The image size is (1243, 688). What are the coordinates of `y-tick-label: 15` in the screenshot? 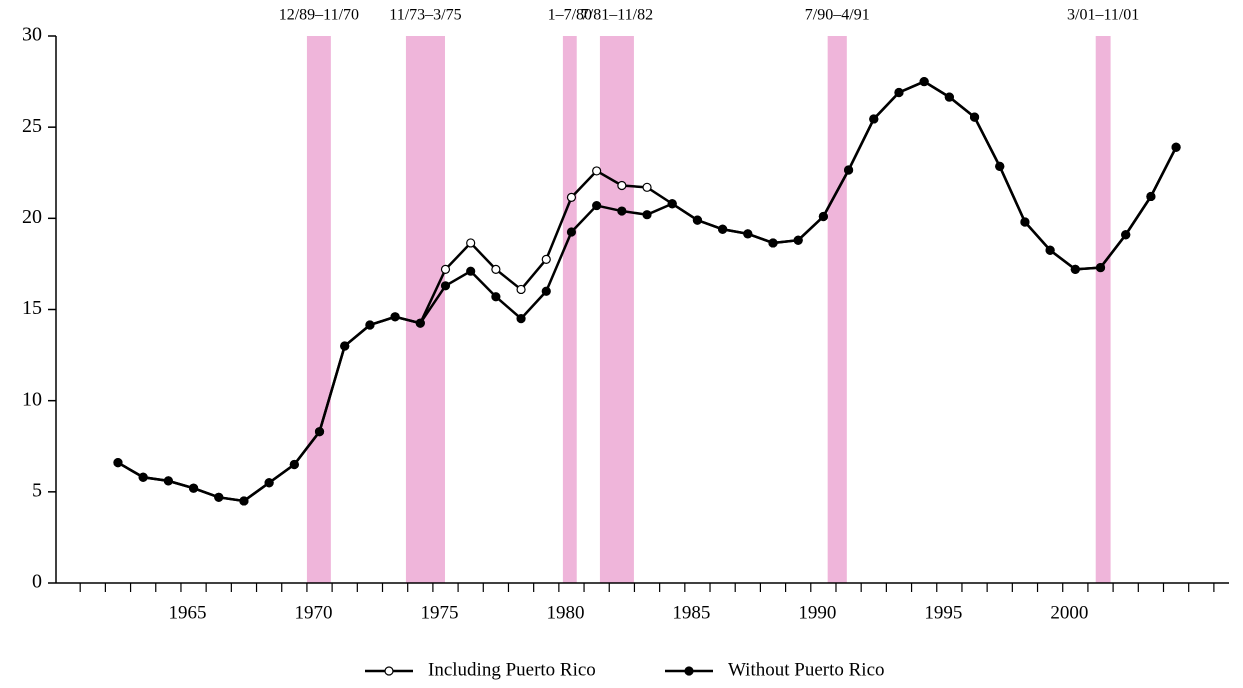 It's located at (32, 308).